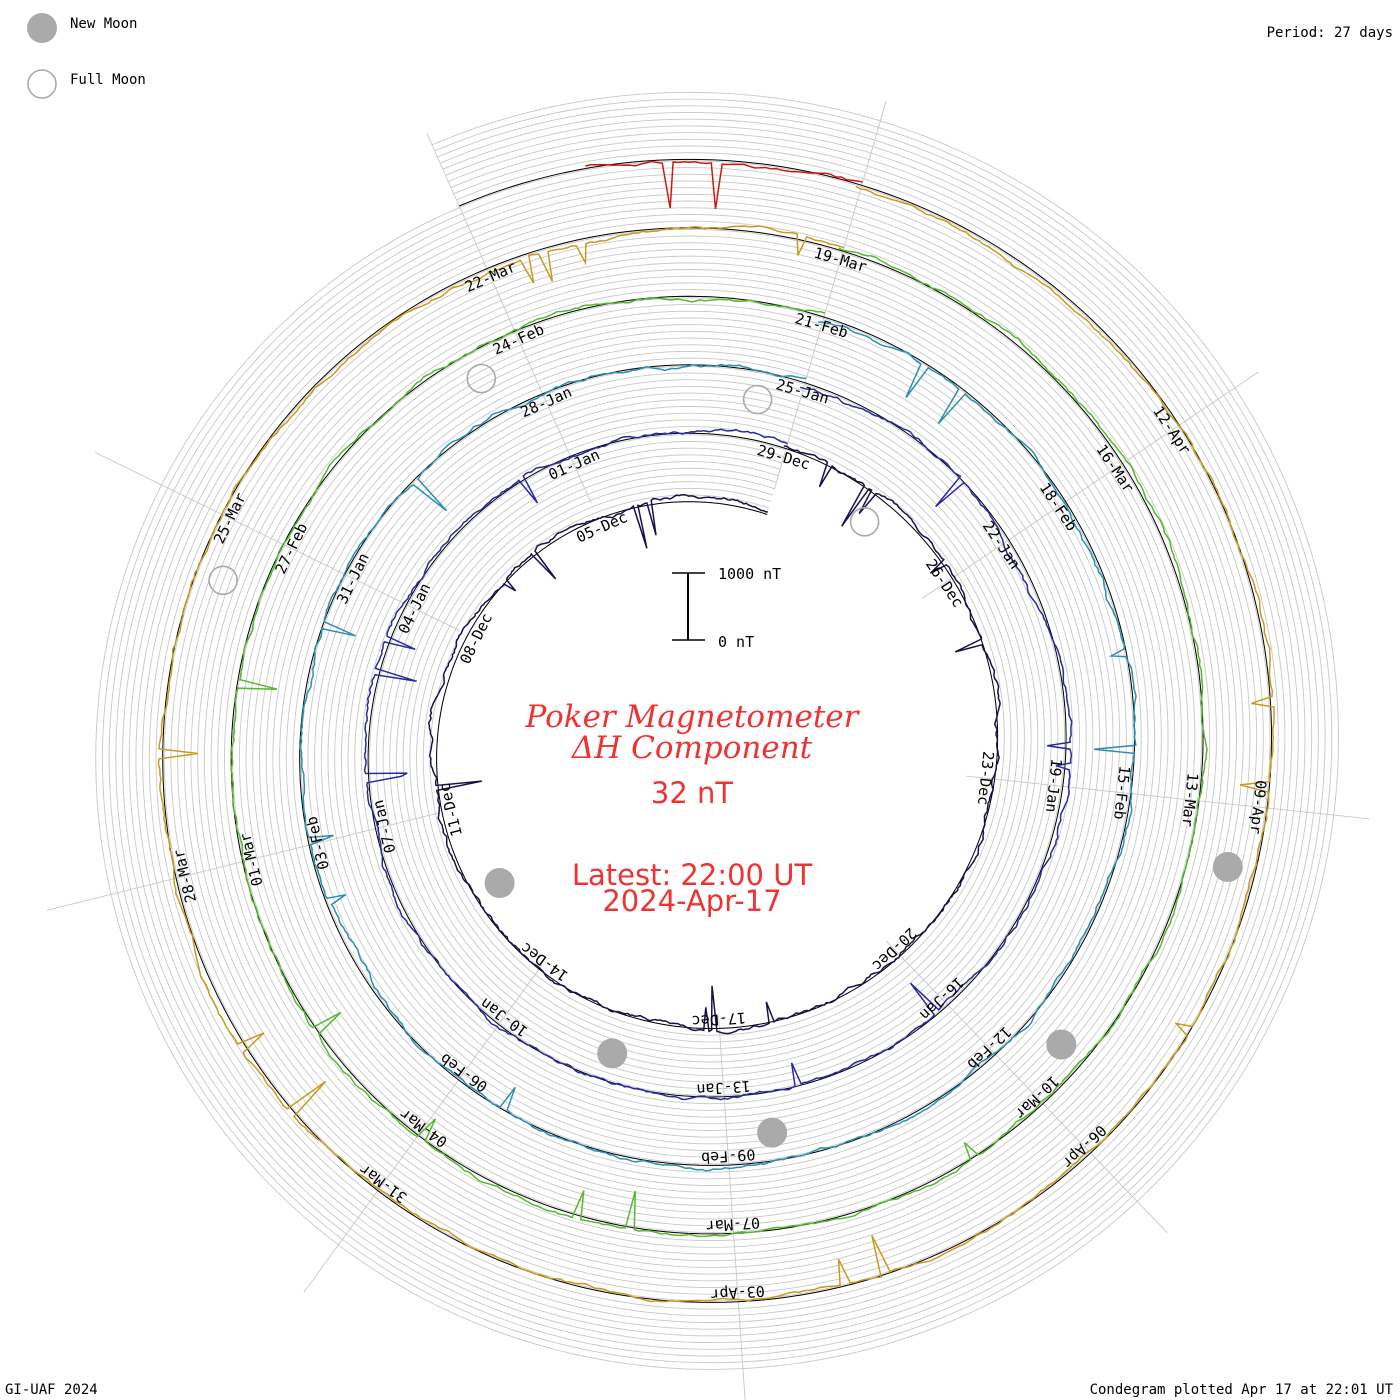 Image resolution: width=1400 pixels, height=1400 pixels. What do you see at coordinates (692, 793) in the screenshot?
I see `current-value: 32 nT` at bounding box center [692, 793].